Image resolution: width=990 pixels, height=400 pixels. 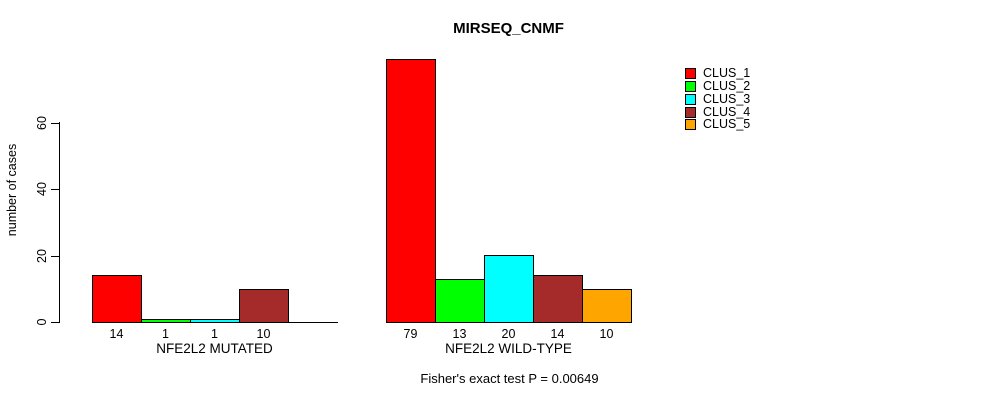 I want to click on legend-label: CLUS_3, so click(x=727, y=98).